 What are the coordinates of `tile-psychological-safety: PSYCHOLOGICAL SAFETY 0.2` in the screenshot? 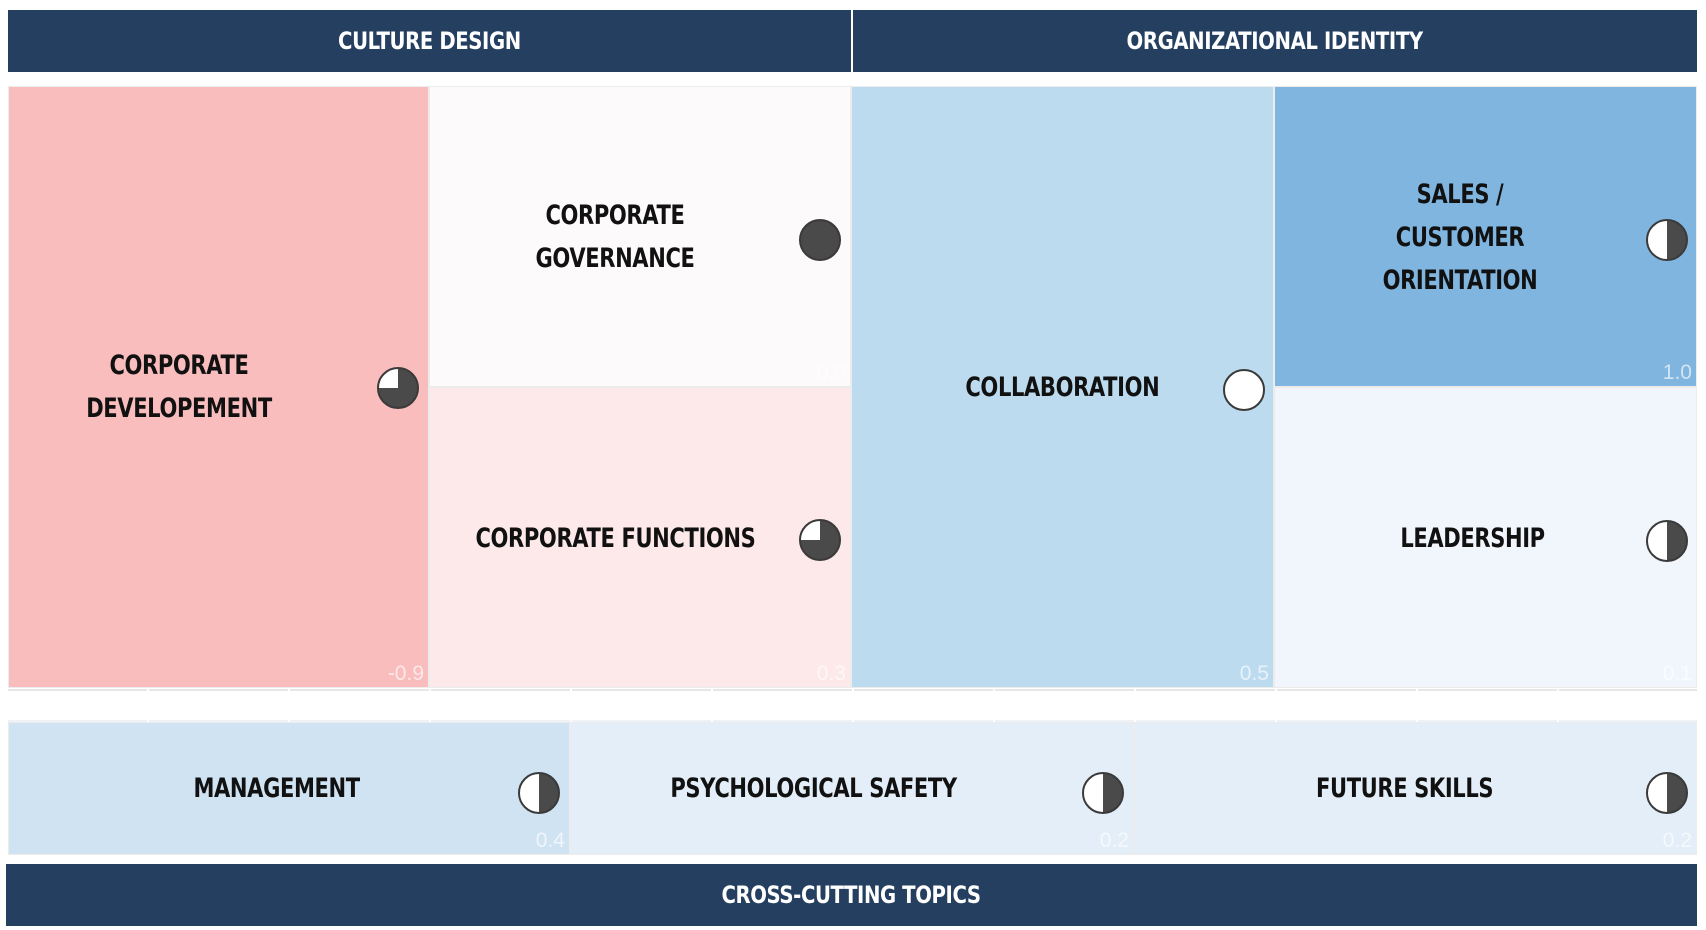 It's located at (852, 788).